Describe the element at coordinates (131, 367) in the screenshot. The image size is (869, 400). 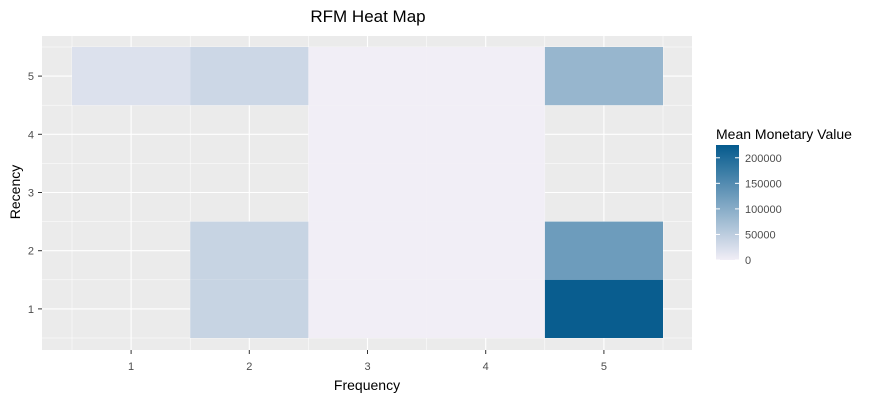
I see `x-tick-label: 1` at that location.